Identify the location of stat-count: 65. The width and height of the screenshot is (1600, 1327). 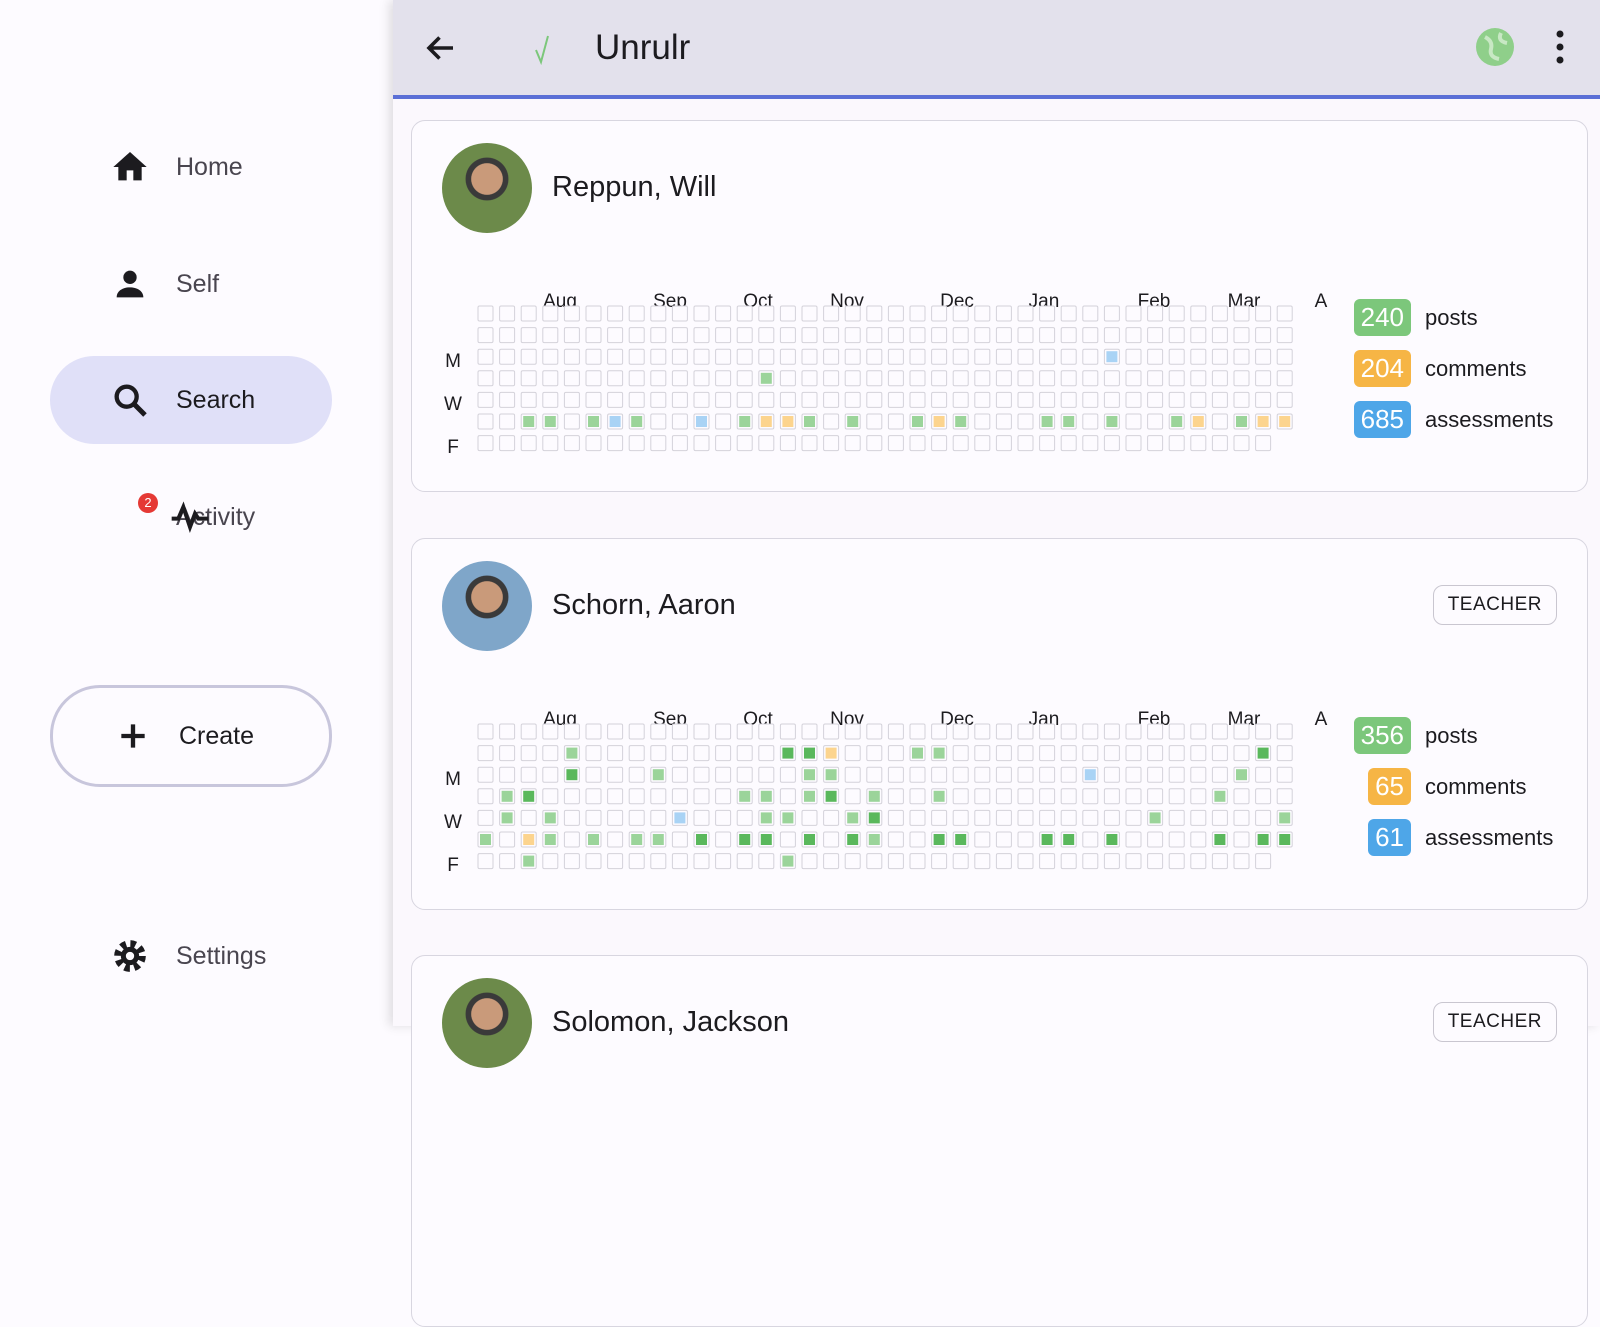
(1389, 786).